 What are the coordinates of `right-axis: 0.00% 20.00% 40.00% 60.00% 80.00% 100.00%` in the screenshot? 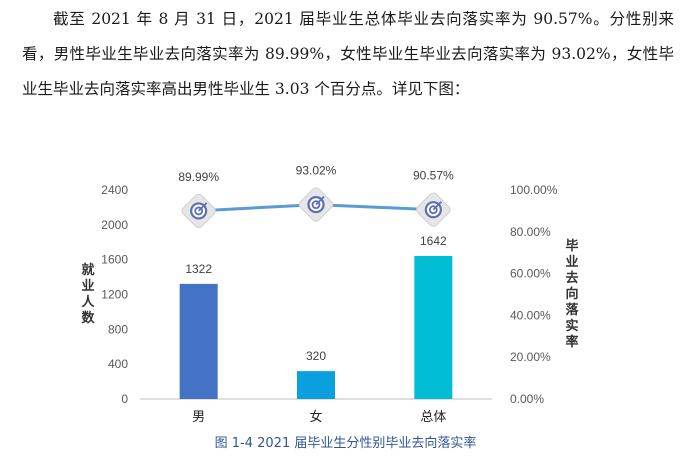 It's located at (534, 294).